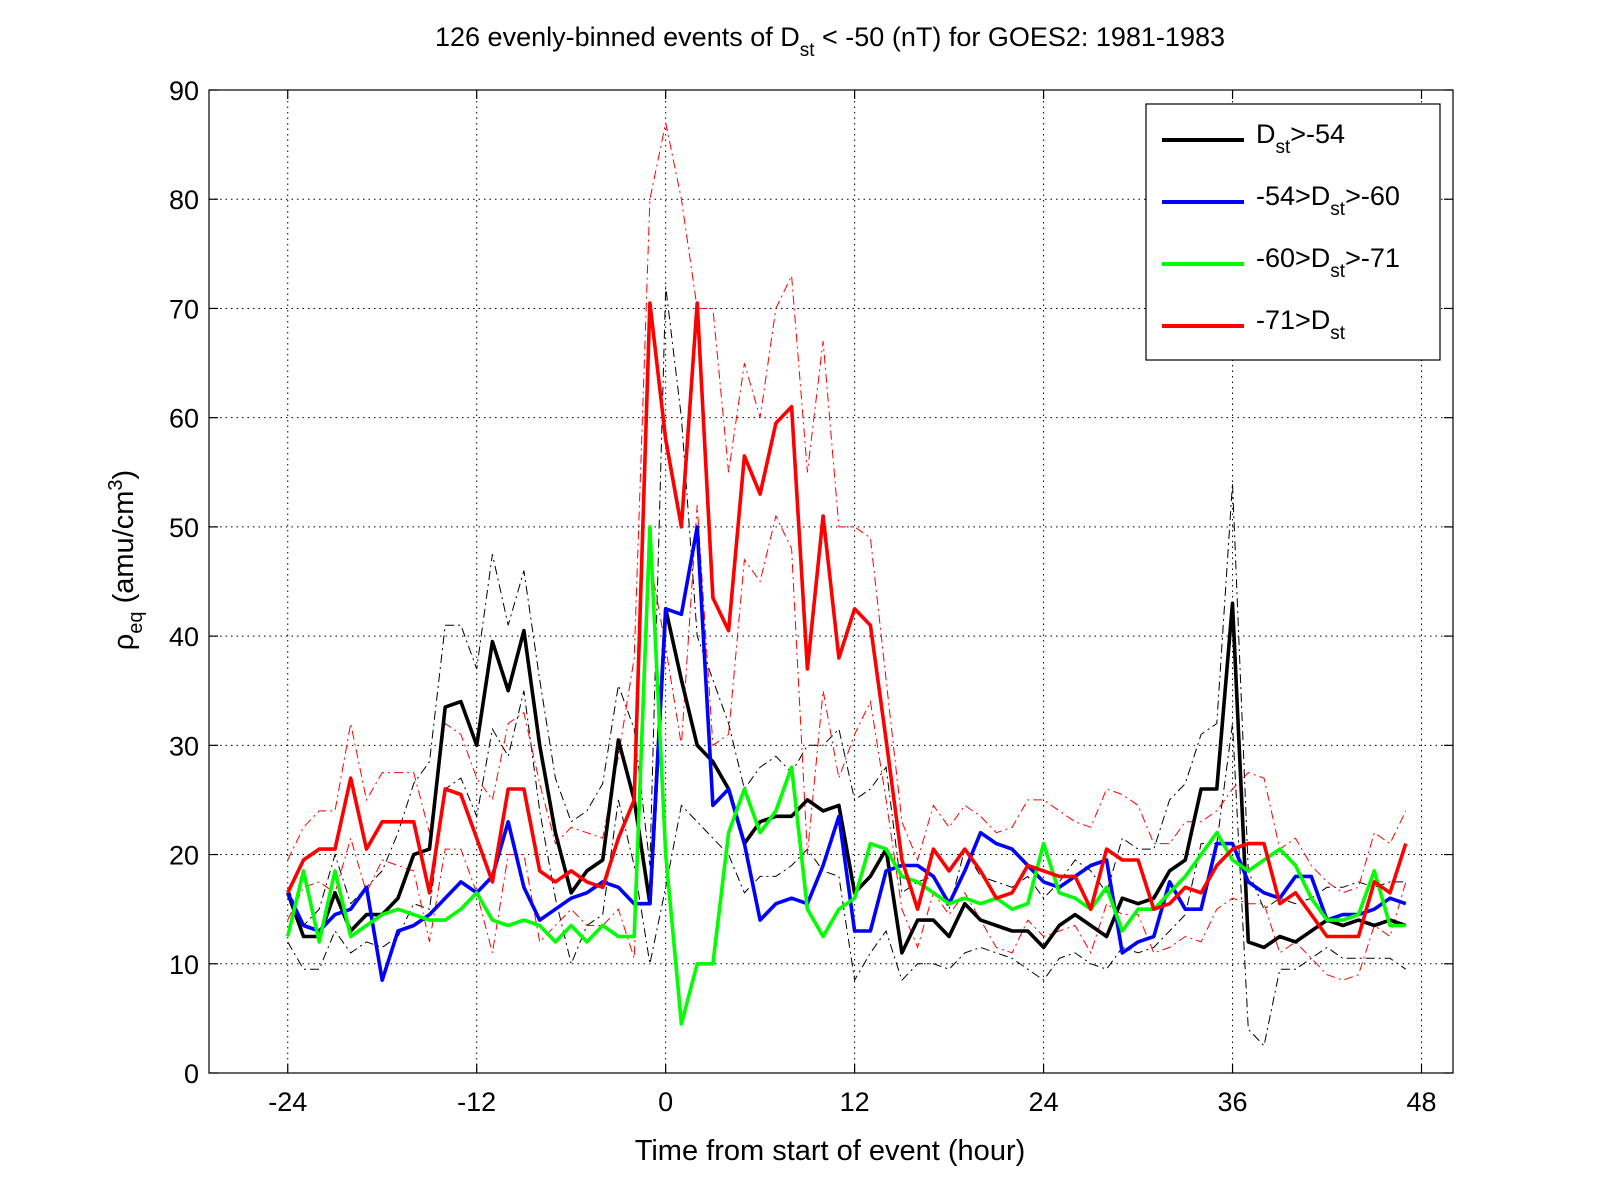  I want to click on y-tick-label: 70, so click(184, 309).